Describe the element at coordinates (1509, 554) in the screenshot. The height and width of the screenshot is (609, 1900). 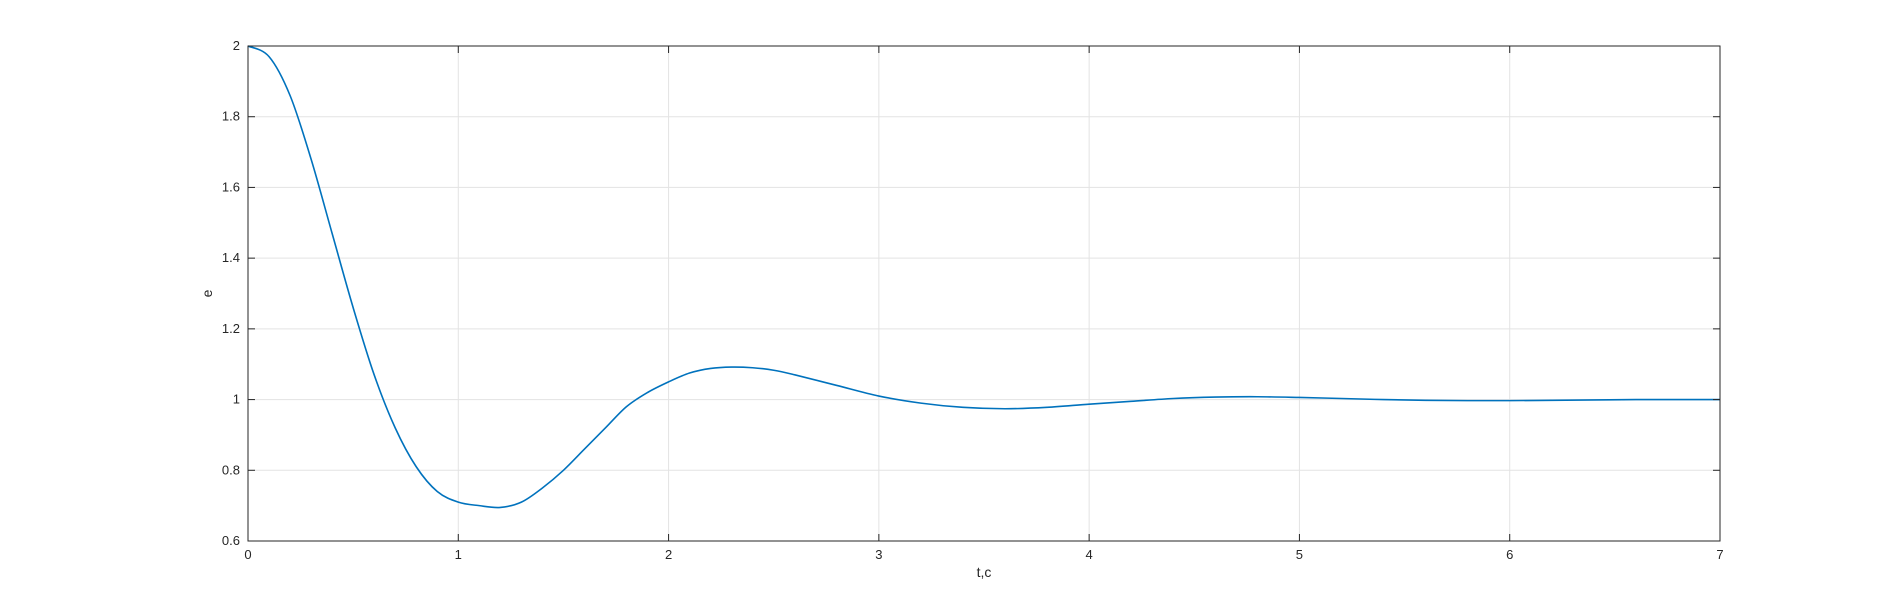
I see `x-tick-label: 6` at that location.